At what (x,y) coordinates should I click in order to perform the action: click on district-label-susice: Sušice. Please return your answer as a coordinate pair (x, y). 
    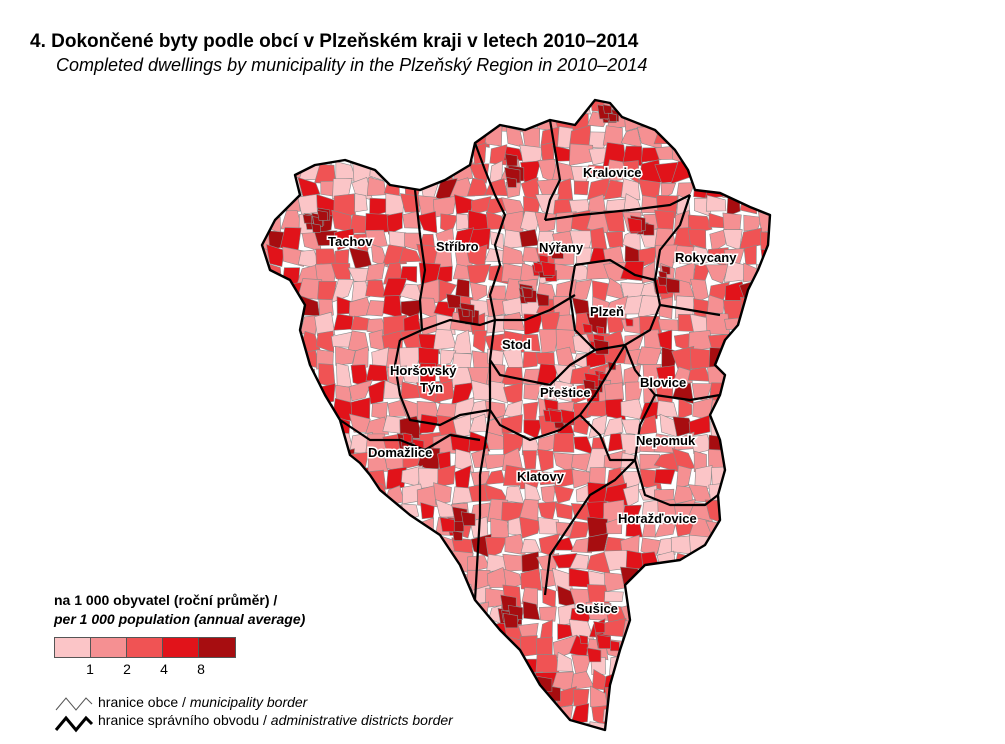
    Looking at the image, I should click on (597, 608).